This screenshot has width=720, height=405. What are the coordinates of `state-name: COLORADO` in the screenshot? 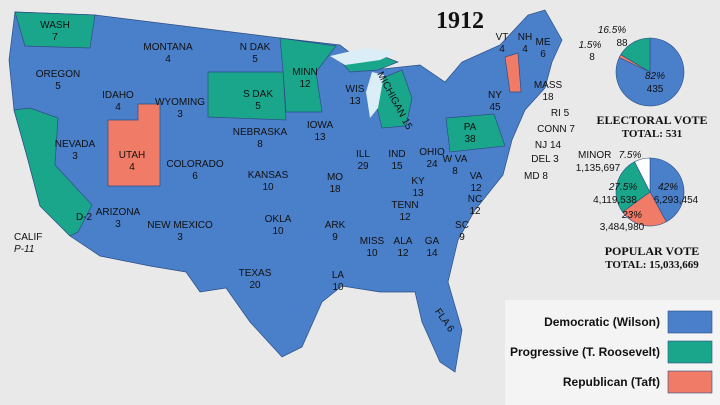 It's located at (194, 164).